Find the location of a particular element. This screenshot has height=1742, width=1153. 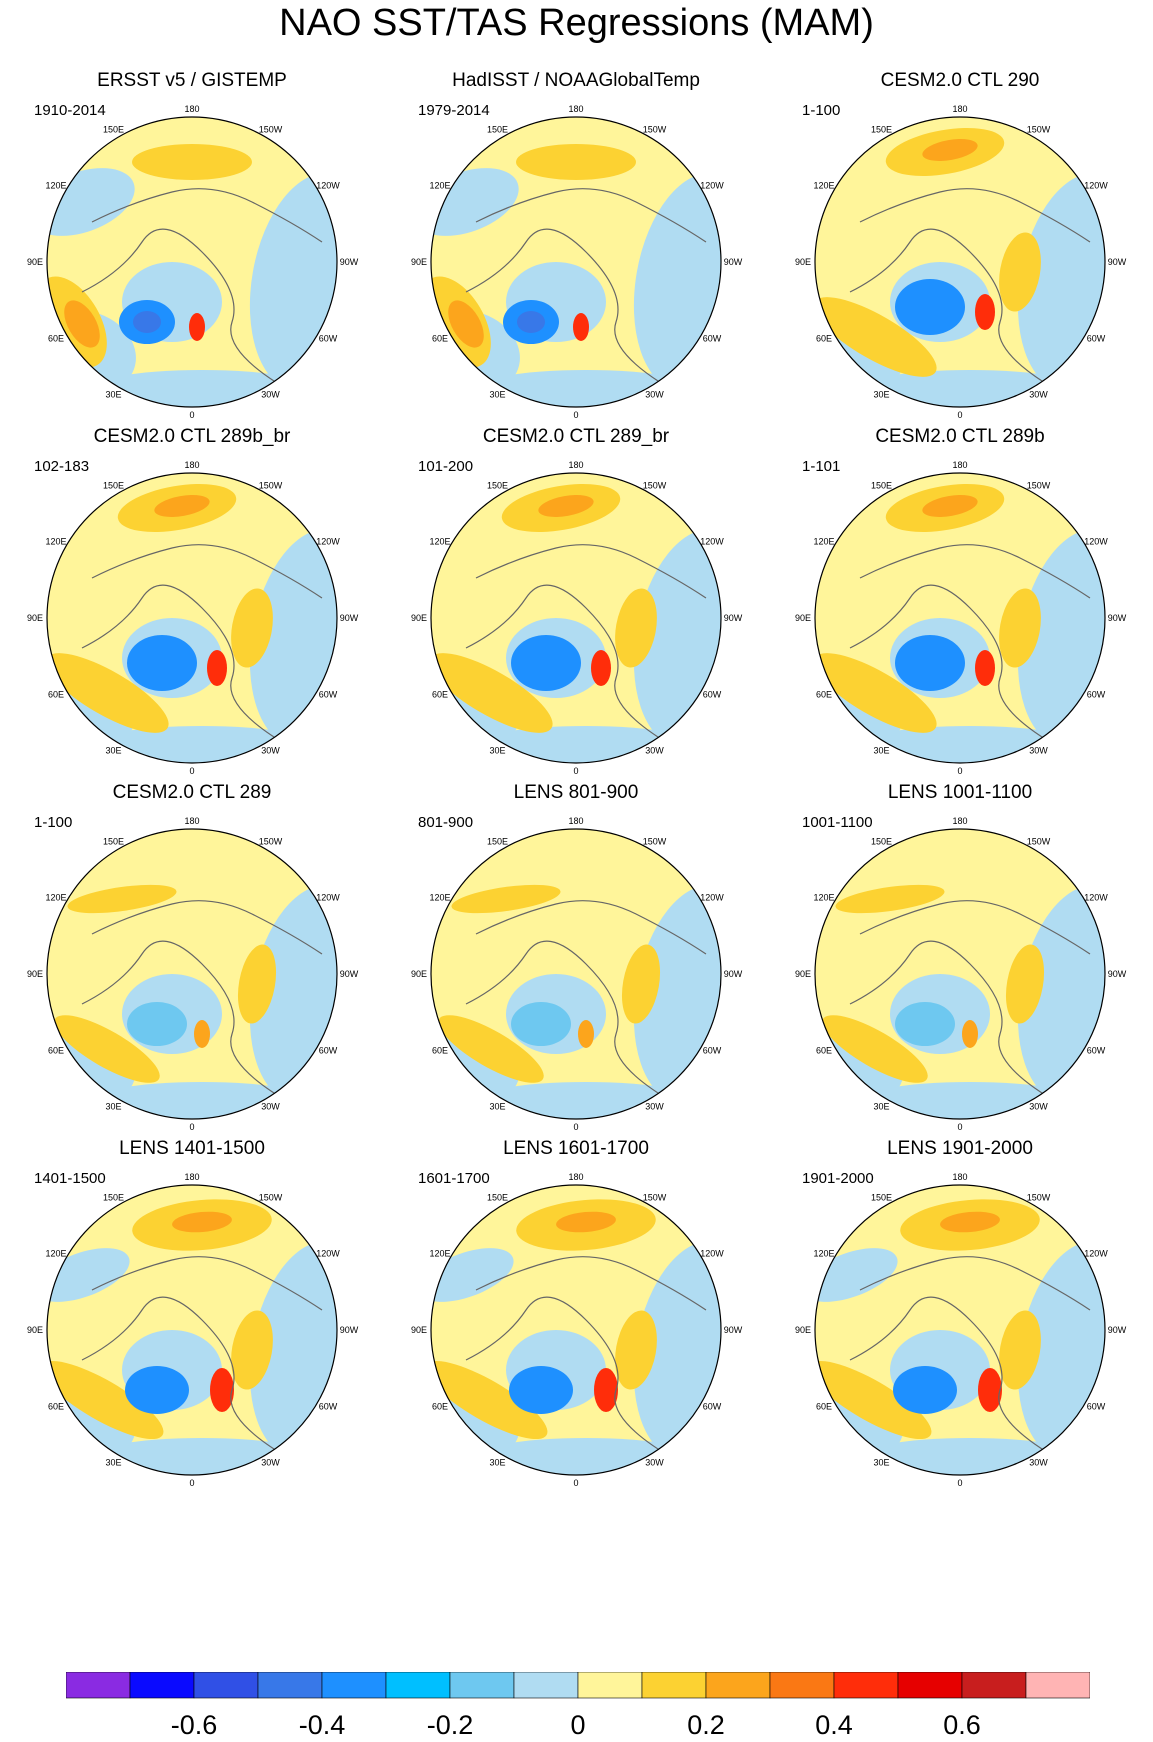

panel-title: ERSST v5 / GISTEMP is located at coordinates (192, 80).